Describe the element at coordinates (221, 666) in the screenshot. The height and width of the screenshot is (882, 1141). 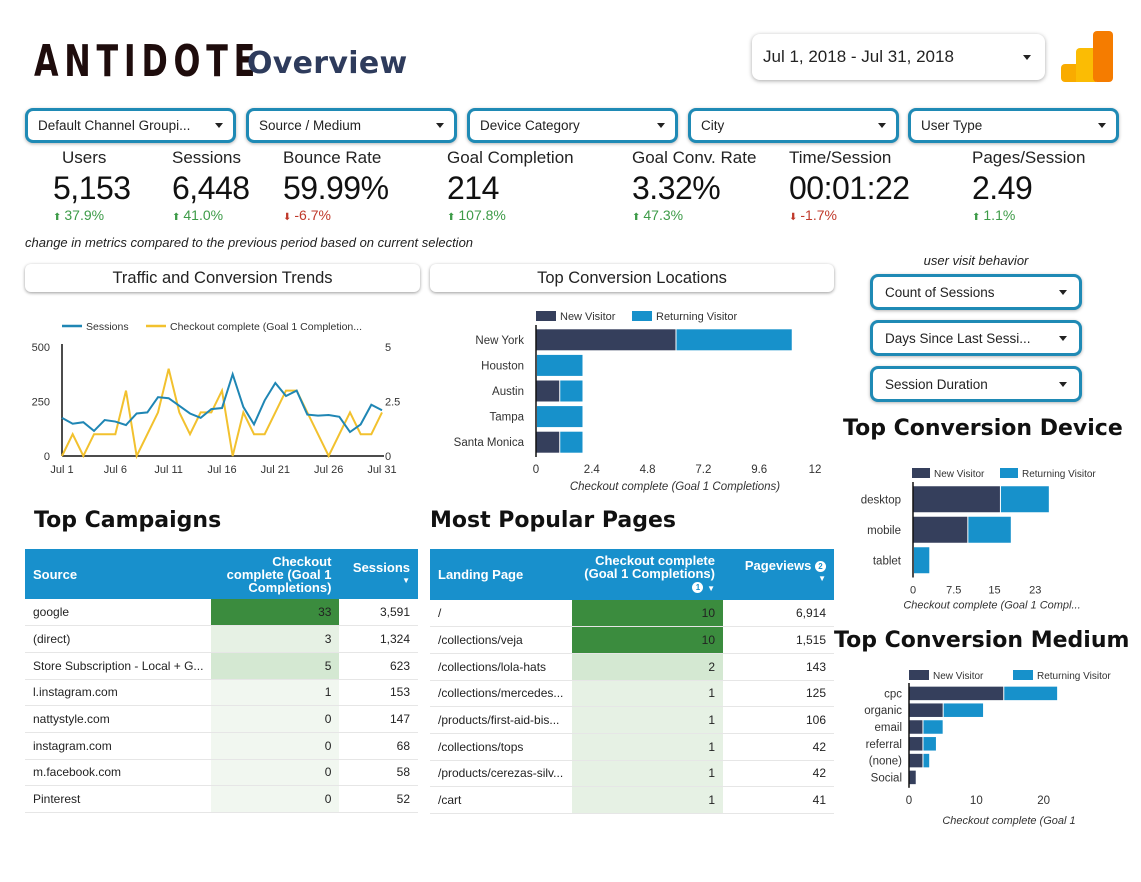
I see `table-row: Store Subscription - Local + G... 5 623` at that location.